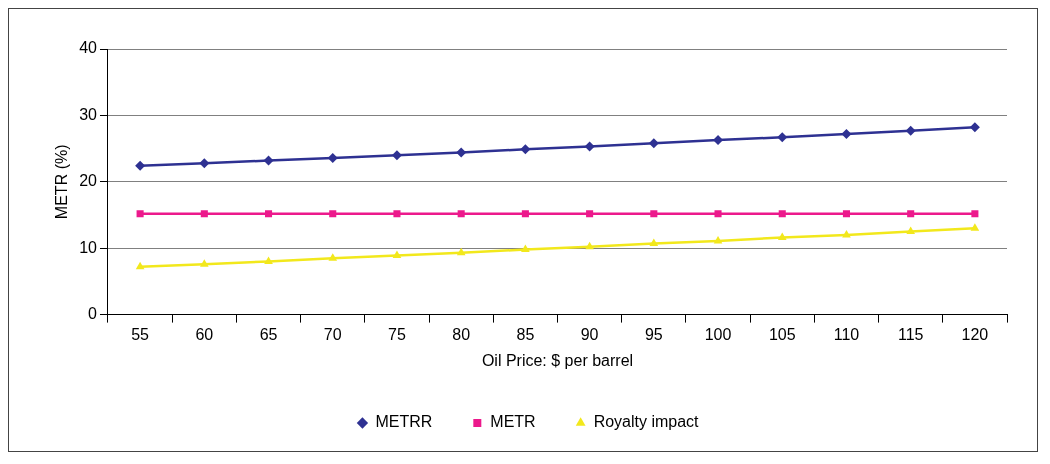 The height and width of the screenshot is (464, 1050). What do you see at coordinates (62, 182) in the screenshot?
I see `y-axis-title: METR (%)` at bounding box center [62, 182].